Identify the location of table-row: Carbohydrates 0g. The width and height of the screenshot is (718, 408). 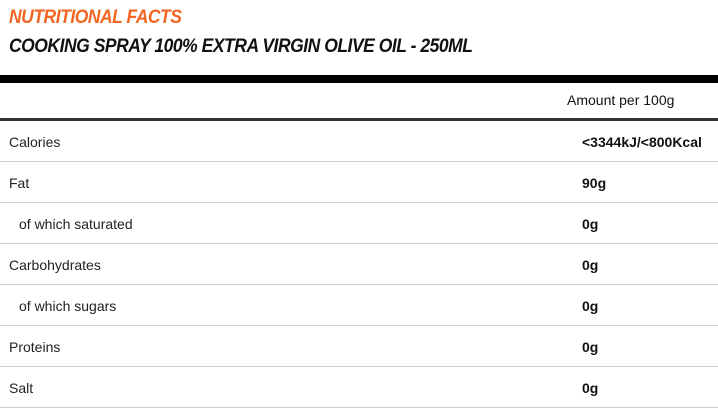
(359, 264).